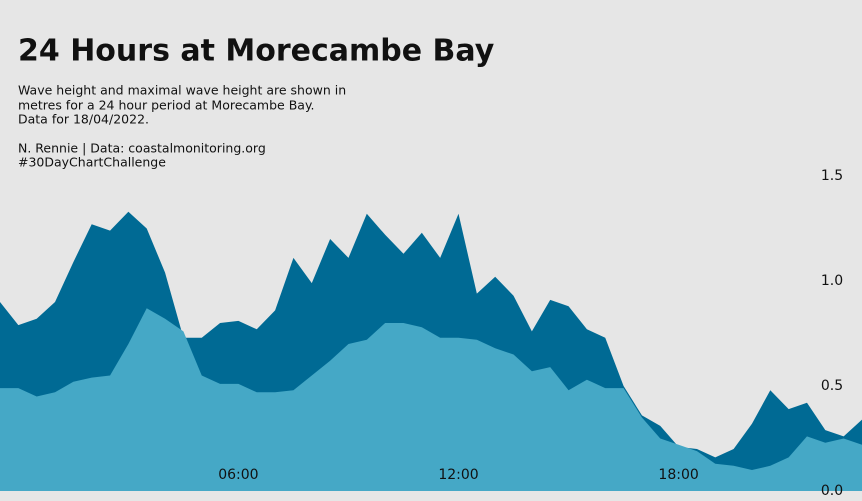 Image resolution: width=862 pixels, height=501 pixels. Describe the element at coordinates (832, 176) in the screenshot. I see `y-tick-label: 1.5` at that location.